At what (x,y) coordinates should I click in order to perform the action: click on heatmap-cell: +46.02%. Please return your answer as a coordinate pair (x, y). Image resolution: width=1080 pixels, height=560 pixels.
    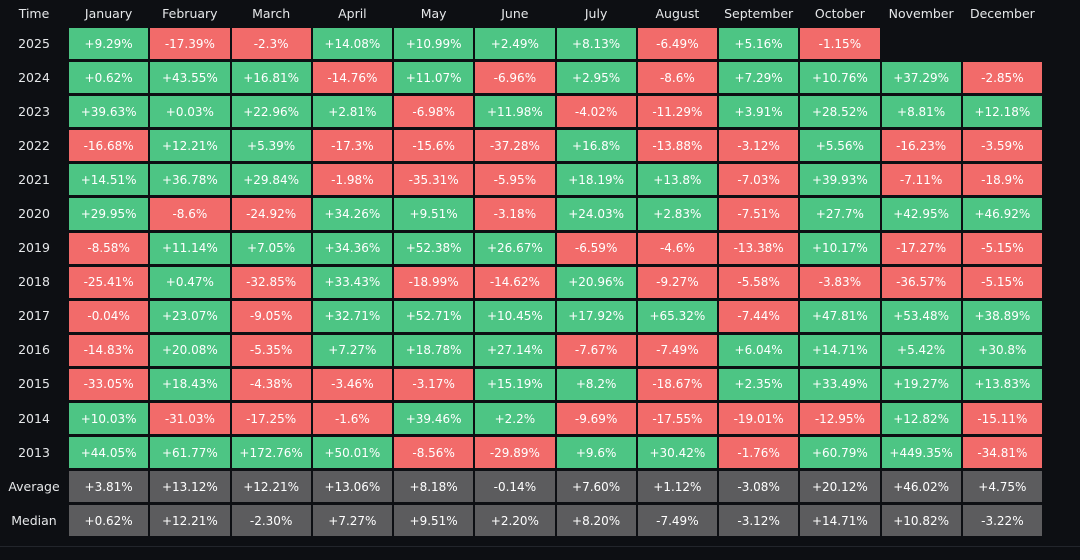
    Looking at the image, I should click on (921, 487).